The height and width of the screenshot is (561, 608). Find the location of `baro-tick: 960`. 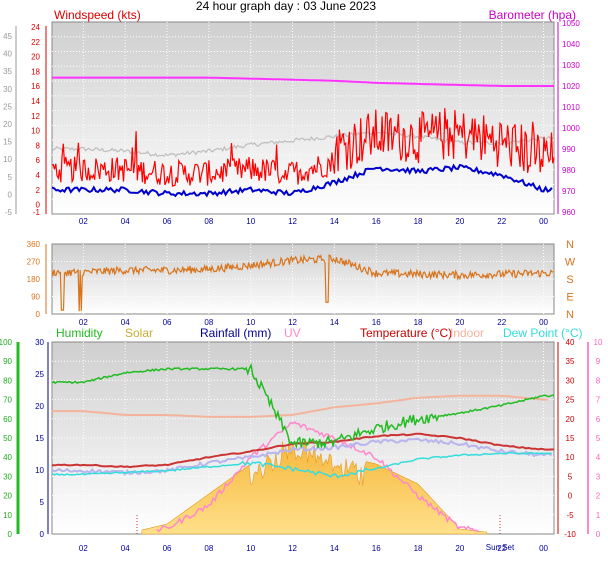

baro-tick: 960 is located at coordinates (569, 212).